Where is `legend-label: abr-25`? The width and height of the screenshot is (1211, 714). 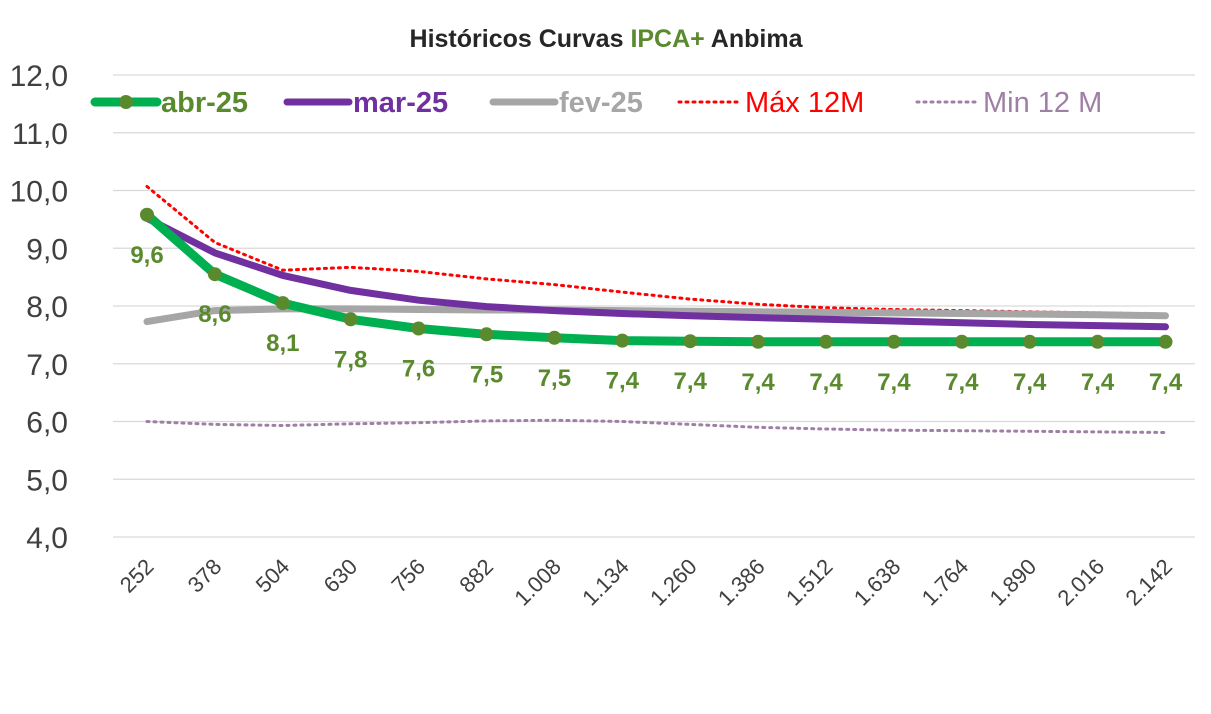 legend-label: abr-25 is located at coordinates (204, 103).